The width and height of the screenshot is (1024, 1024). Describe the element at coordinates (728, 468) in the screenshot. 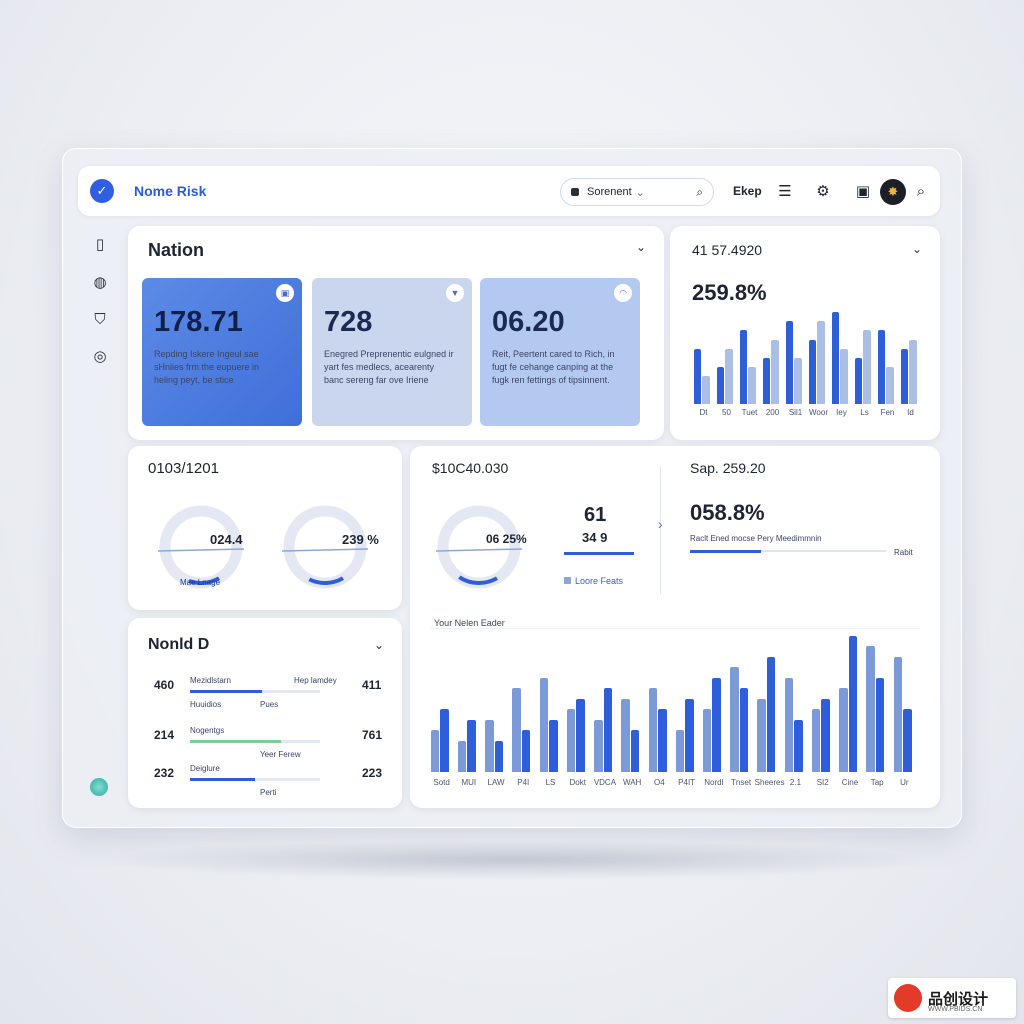

I see `right-title: Sap. 259.20` at that location.